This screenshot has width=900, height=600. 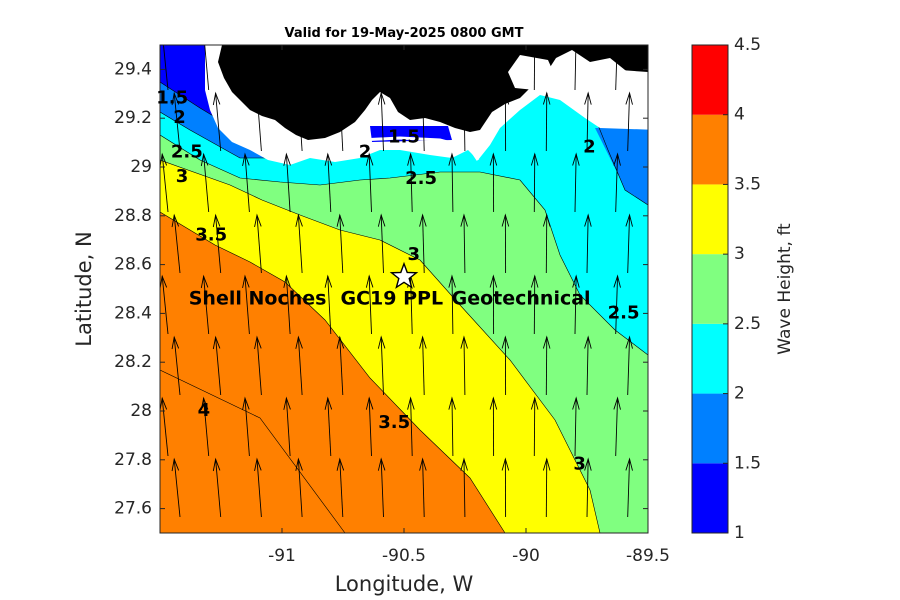 What do you see at coordinates (133, 265) in the screenshot?
I see `y-tick-label: 28.6` at bounding box center [133, 265].